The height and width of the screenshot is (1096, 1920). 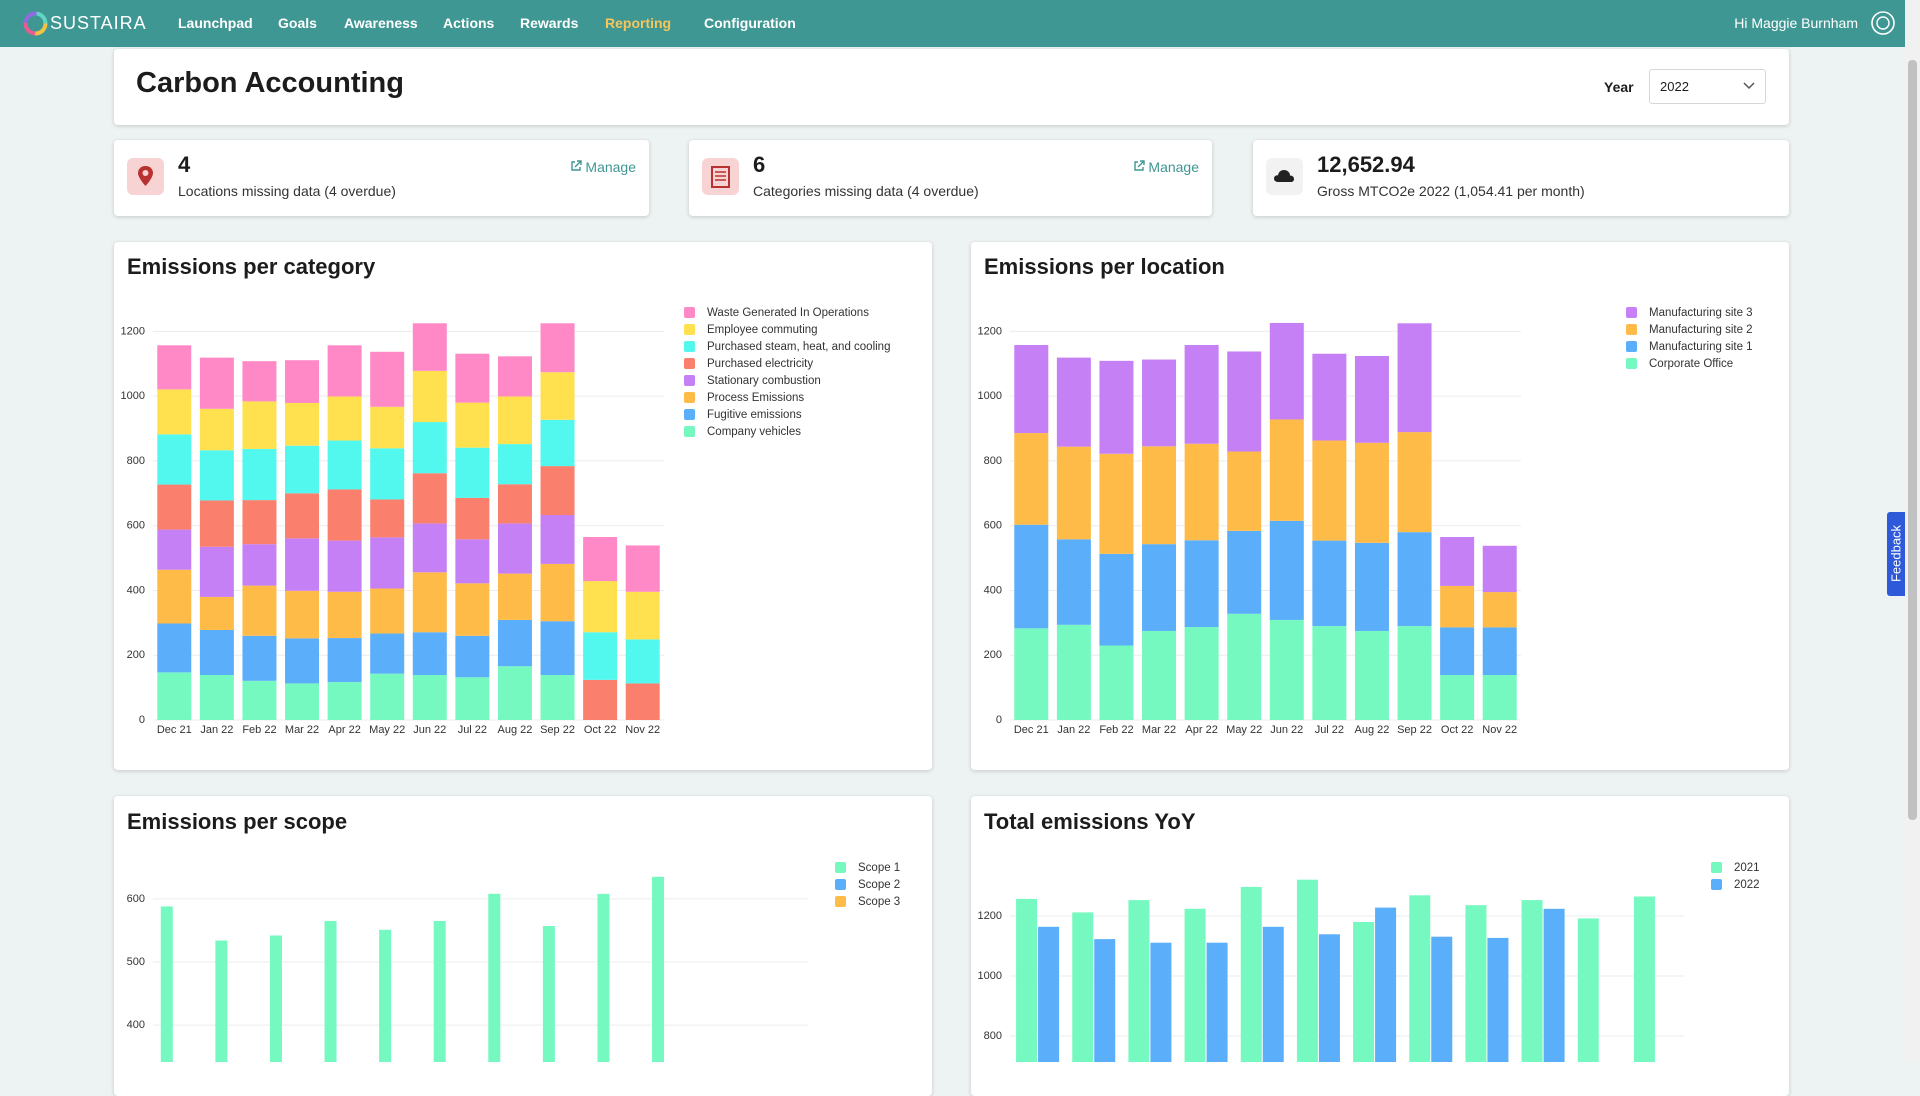 What do you see at coordinates (287, 191) in the screenshot?
I see `stat-text: Locations missing data (4 overdue)` at bounding box center [287, 191].